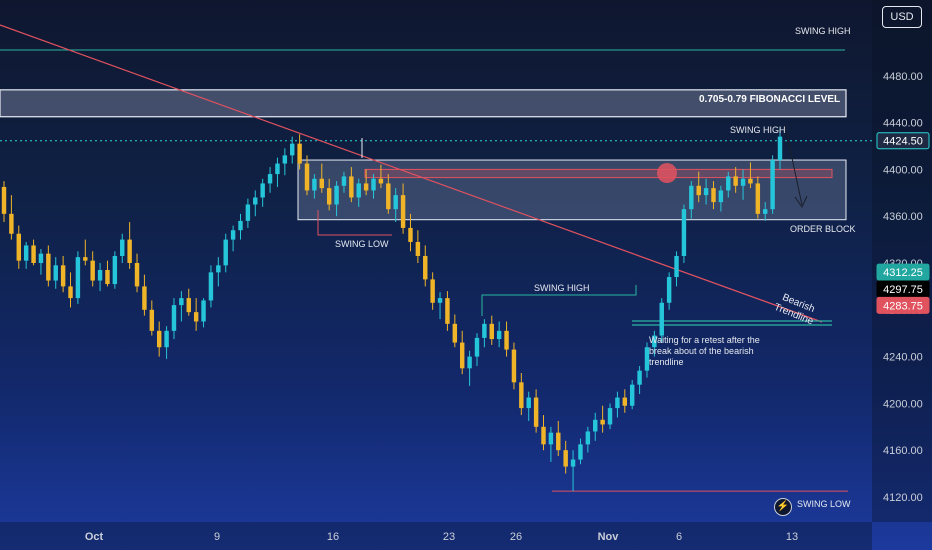 This screenshot has height=550, width=932. I want to click on swing-high-mid-marker, so click(559, 300).